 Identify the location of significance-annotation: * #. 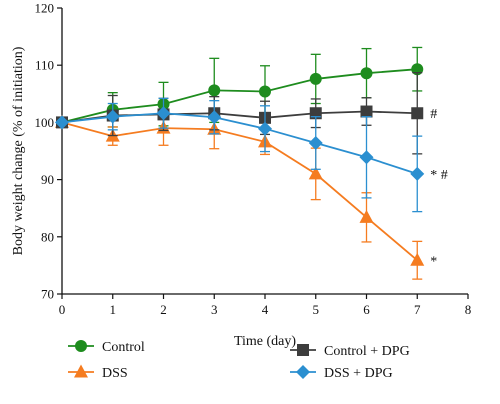
(439, 175).